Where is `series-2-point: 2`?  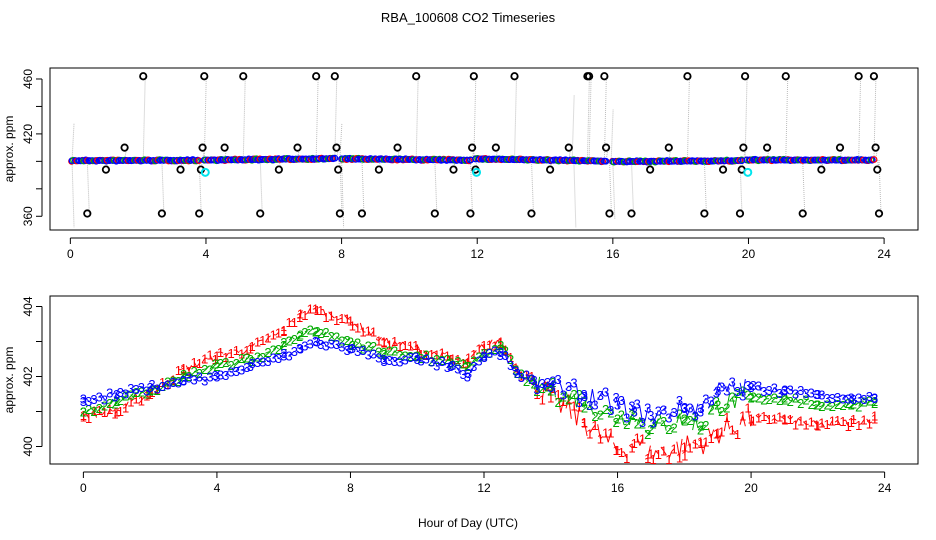
series-2-point: 2 is located at coordinates (517, 373).